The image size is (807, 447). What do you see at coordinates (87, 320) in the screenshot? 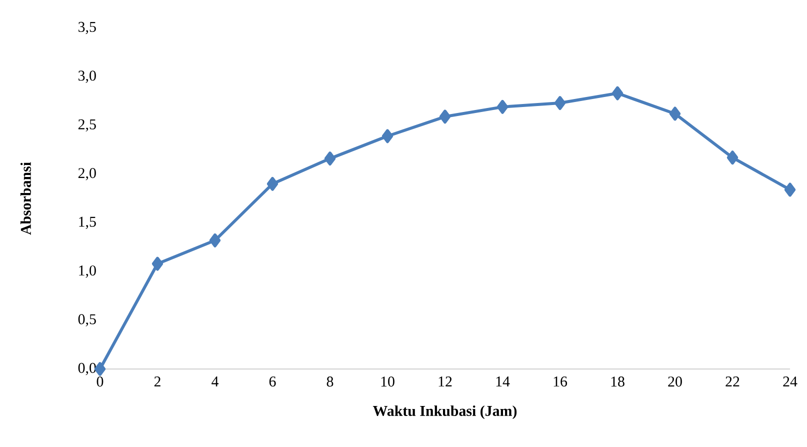
I see `y-tick-label: 0,5` at bounding box center [87, 320].